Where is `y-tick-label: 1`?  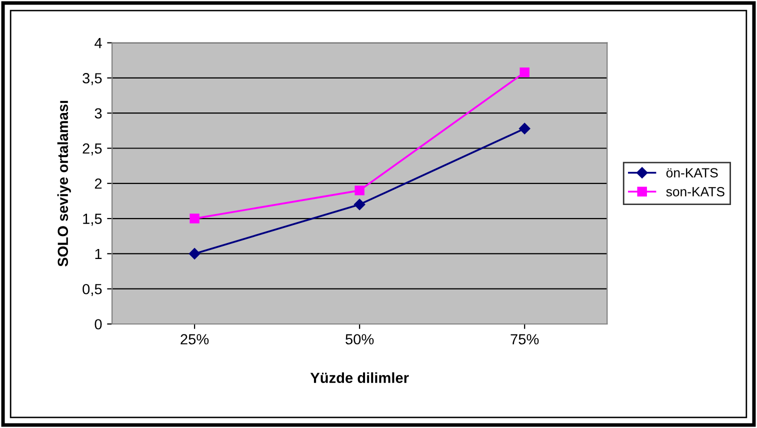
y-tick-label: 1 is located at coordinates (98, 253).